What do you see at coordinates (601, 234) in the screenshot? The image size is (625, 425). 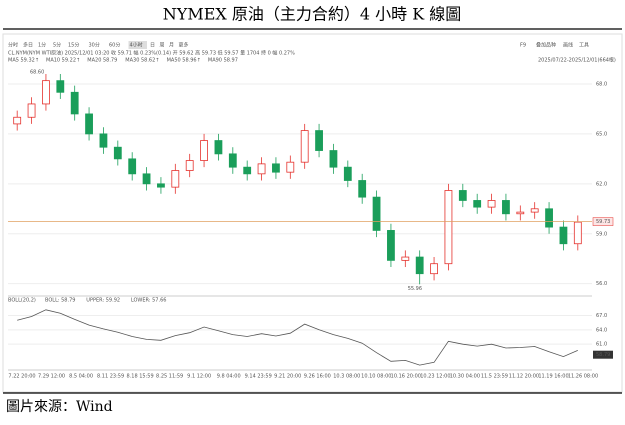 I see `y-tick-label: 59.0` at bounding box center [601, 234].